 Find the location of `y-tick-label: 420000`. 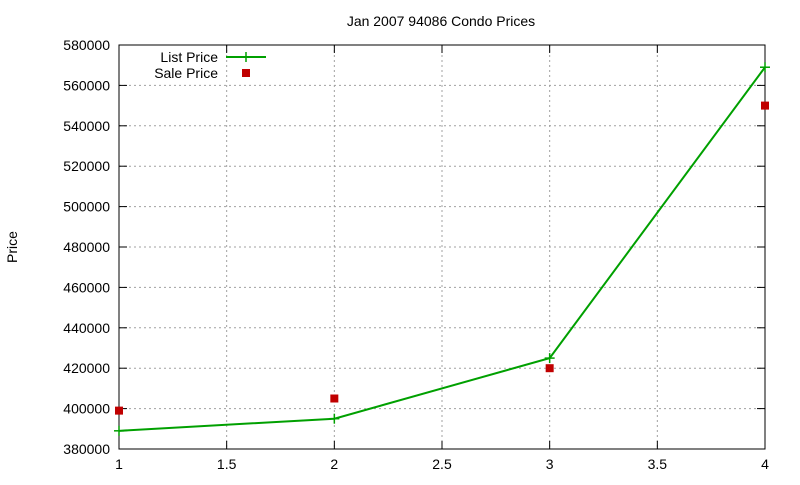

y-tick-label: 420000 is located at coordinates (86, 368).